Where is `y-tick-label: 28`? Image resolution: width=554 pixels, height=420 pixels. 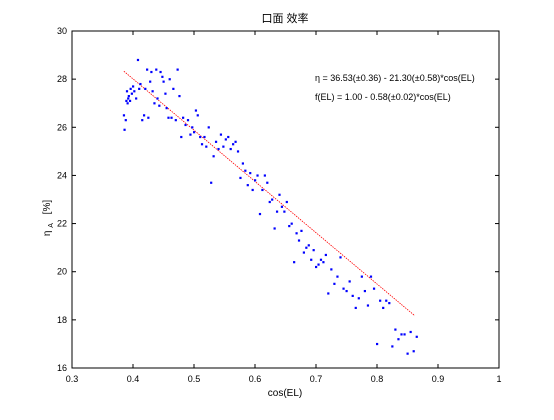 y-tick-label: 28 is located at coordinates (62, 79).